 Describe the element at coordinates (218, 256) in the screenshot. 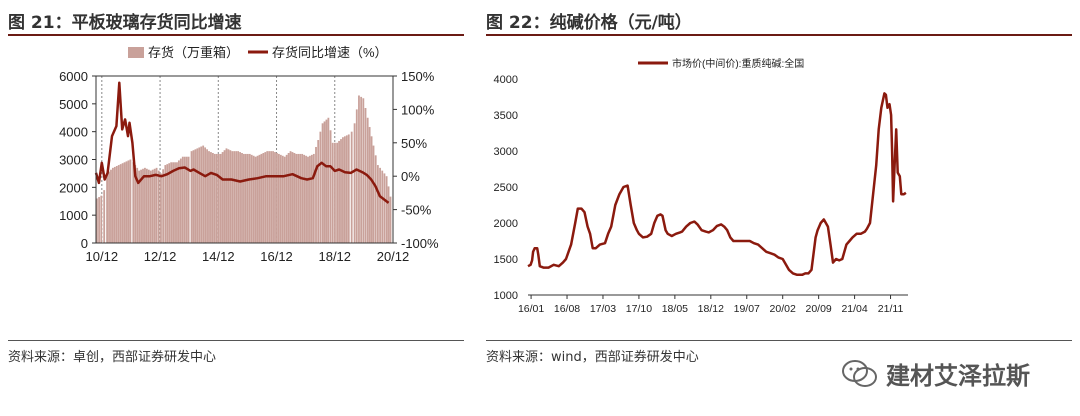

I see `x-tick-label: 14/12` at that location.